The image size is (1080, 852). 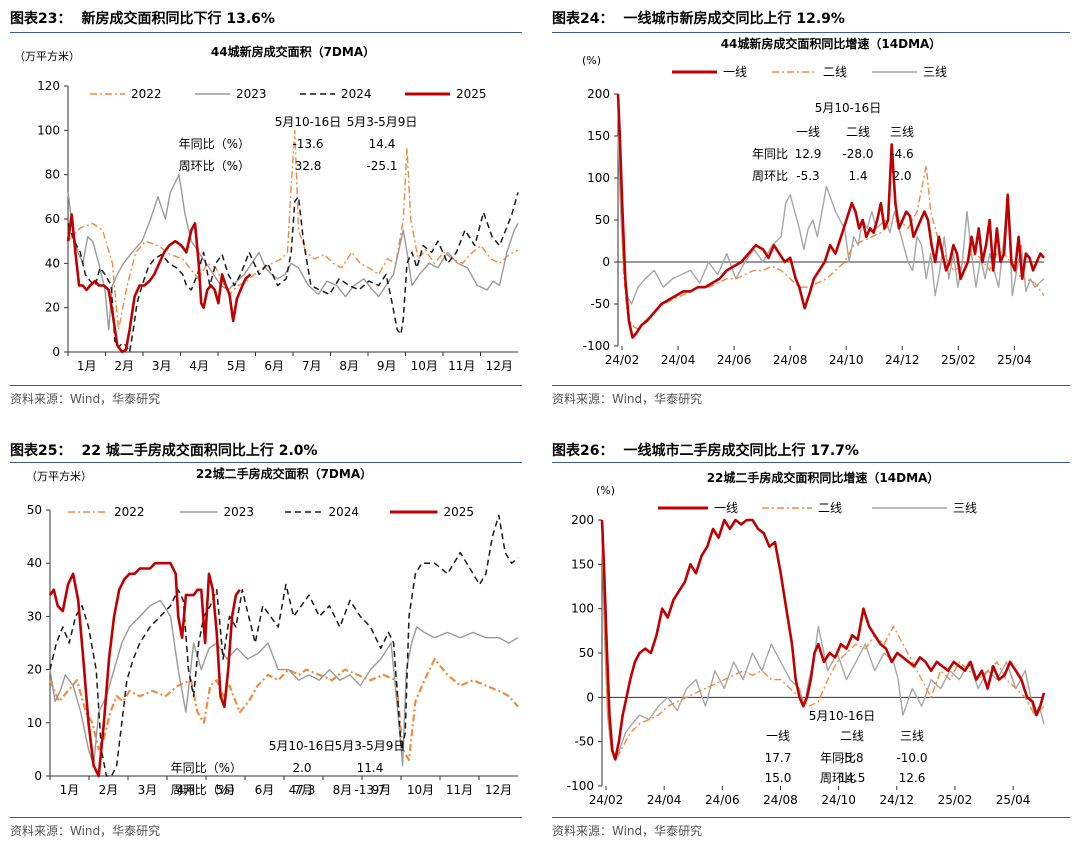 What do you see at coordinates (237, 366) in the screenshot?
I see `x-tick-label: 5月` at bounding box center [237, 366].